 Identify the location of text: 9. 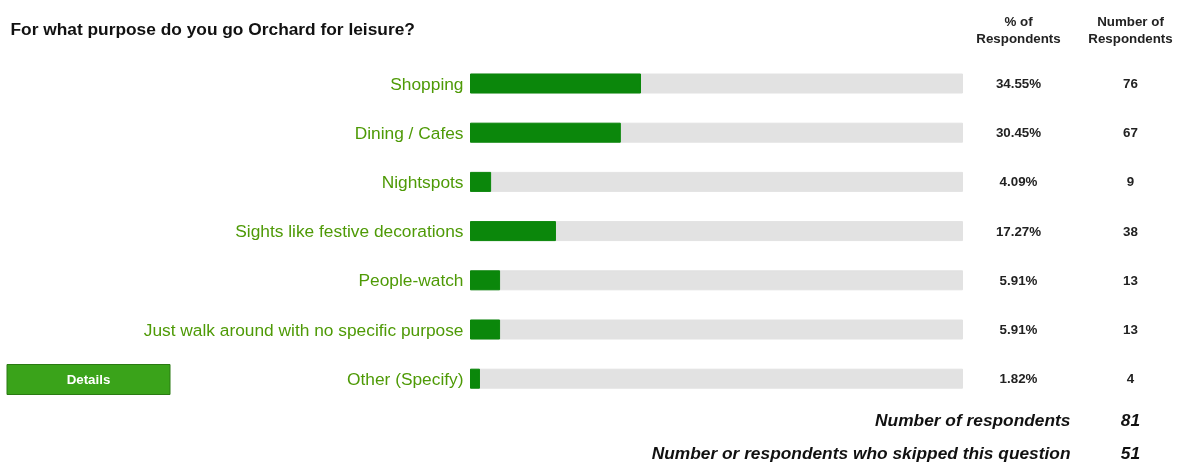
(1130, 182).